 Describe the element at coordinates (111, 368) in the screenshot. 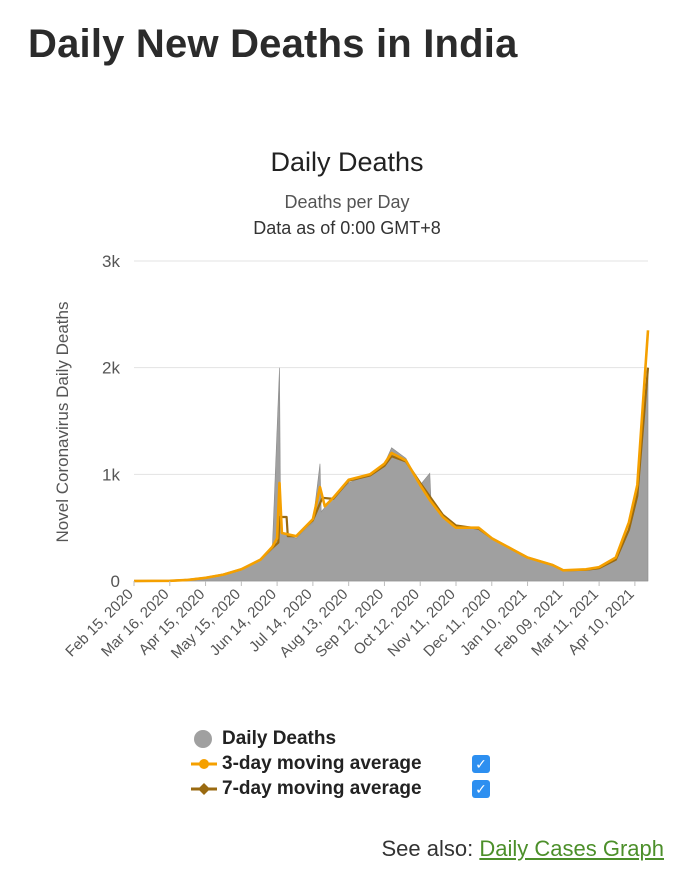

I see `y-tick-label: 2k` at that location.